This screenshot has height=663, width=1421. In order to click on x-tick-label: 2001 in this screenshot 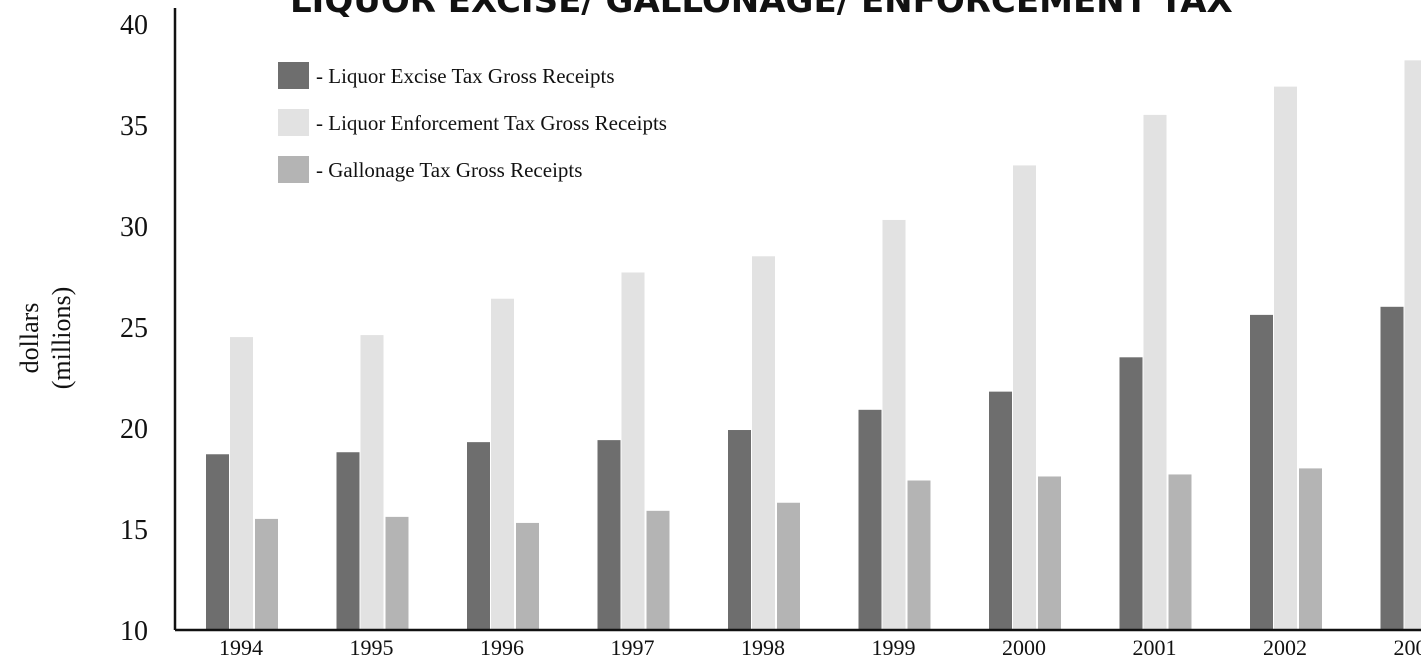, I will do `click(1155, 647)`.